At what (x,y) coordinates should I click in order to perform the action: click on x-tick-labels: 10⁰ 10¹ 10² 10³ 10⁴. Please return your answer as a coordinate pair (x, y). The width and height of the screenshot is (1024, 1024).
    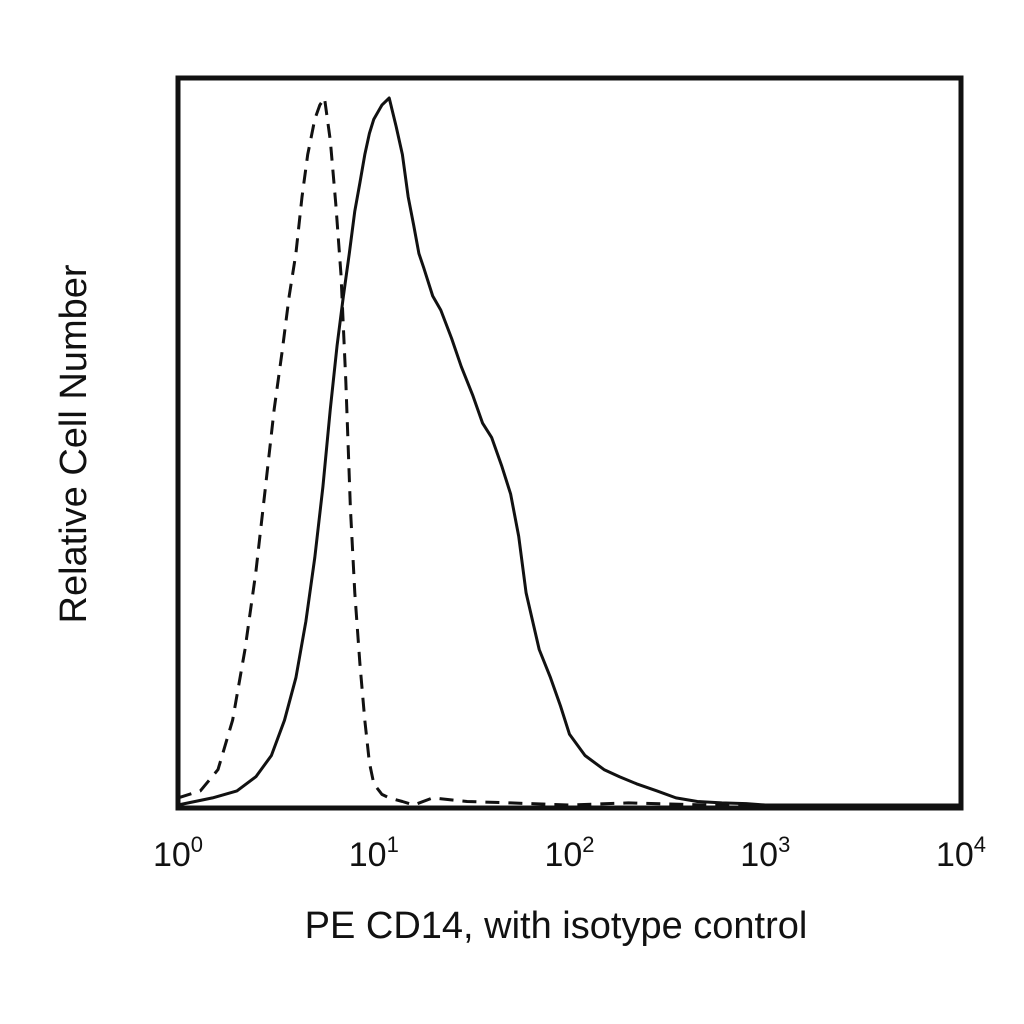
    Looking at the image, I should click on (569, 853).